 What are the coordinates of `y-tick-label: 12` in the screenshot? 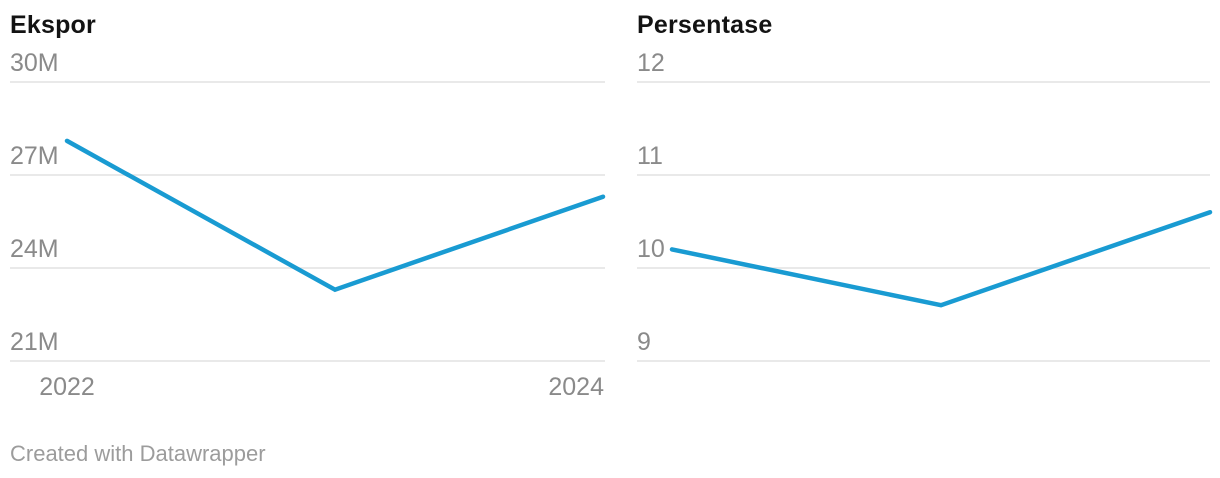 It's located at (651, 63).